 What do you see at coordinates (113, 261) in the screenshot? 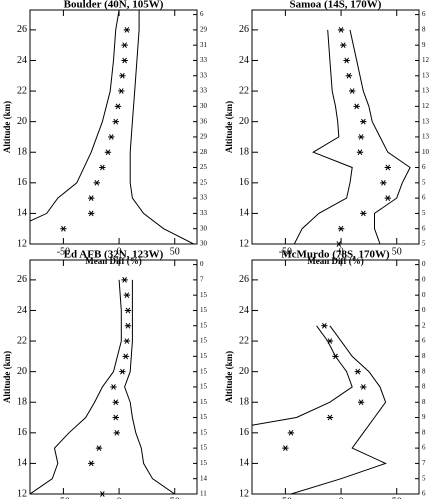
I see `x-axis-label: Mean Diff (%)` at bounding box center [113, 261].